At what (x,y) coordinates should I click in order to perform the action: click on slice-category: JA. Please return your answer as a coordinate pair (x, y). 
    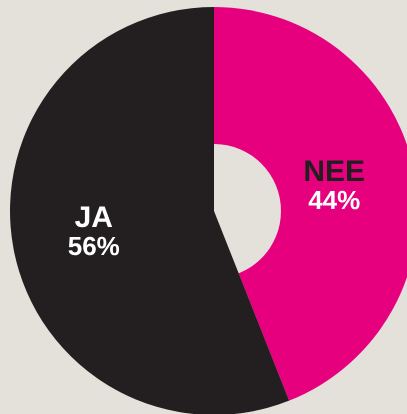
    Looking at the image, I should click on (94, 217).